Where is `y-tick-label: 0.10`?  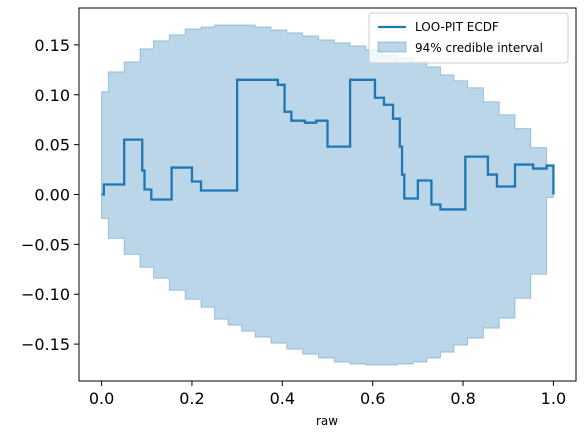 y-tick-label: 0.10 is located at coordinates (52, 95).